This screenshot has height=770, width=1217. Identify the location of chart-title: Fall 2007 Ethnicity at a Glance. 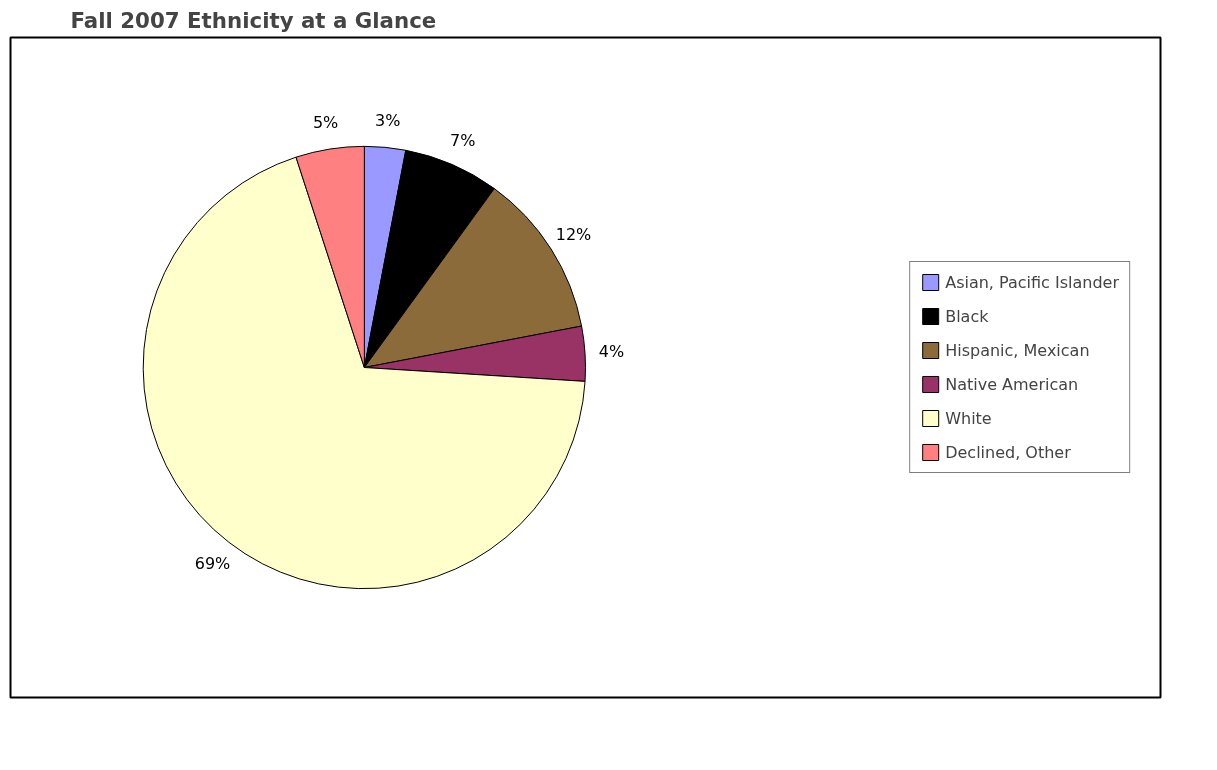
(253, 20).